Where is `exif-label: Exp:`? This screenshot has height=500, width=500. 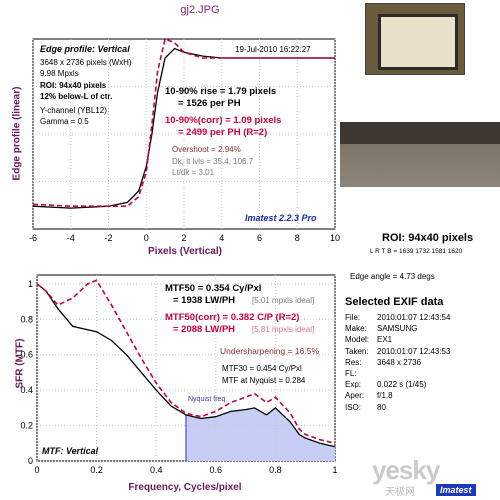
exif-label: Exp: is located at coordinates (353, 385).